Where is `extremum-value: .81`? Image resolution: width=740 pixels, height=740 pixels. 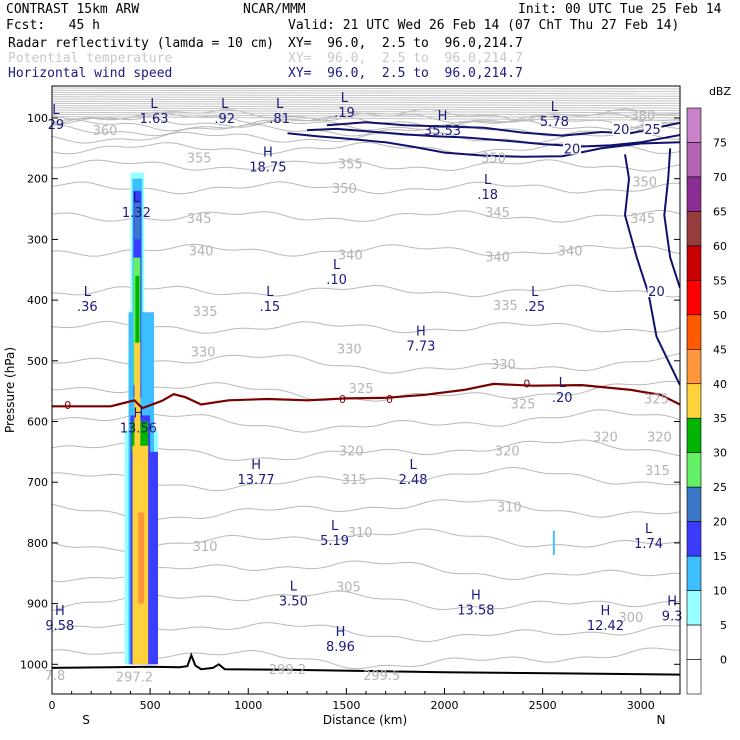 extremum-value: .81 is located at coordinates (279, 119).